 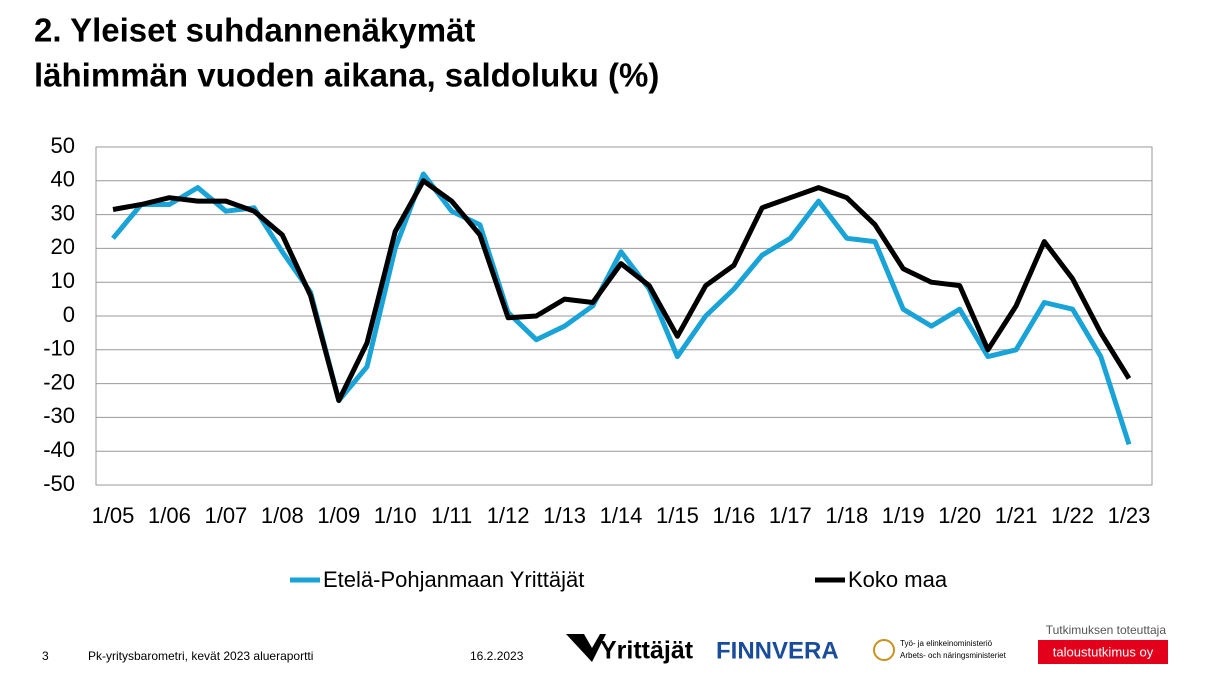 I want to click on title-line: lähimmän vuoden aikana, saldoluku (%), so click(x=346, y=75).